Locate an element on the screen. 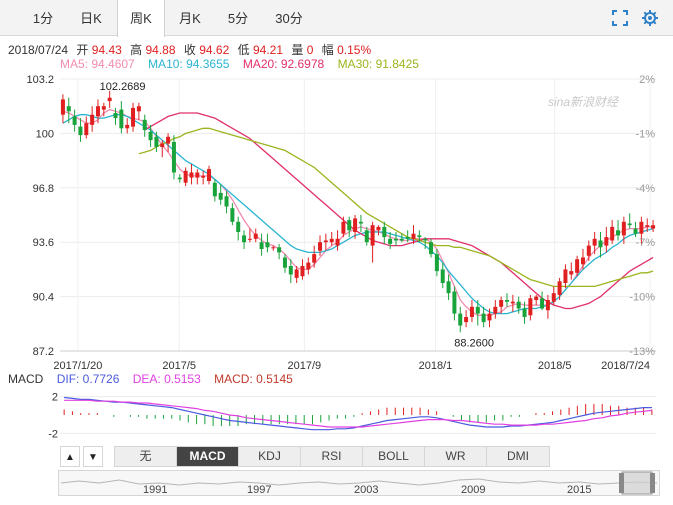 This screenshot has height=505, width=673. min-price-annotation: 88.2600 is located at coordinates (474, 343).